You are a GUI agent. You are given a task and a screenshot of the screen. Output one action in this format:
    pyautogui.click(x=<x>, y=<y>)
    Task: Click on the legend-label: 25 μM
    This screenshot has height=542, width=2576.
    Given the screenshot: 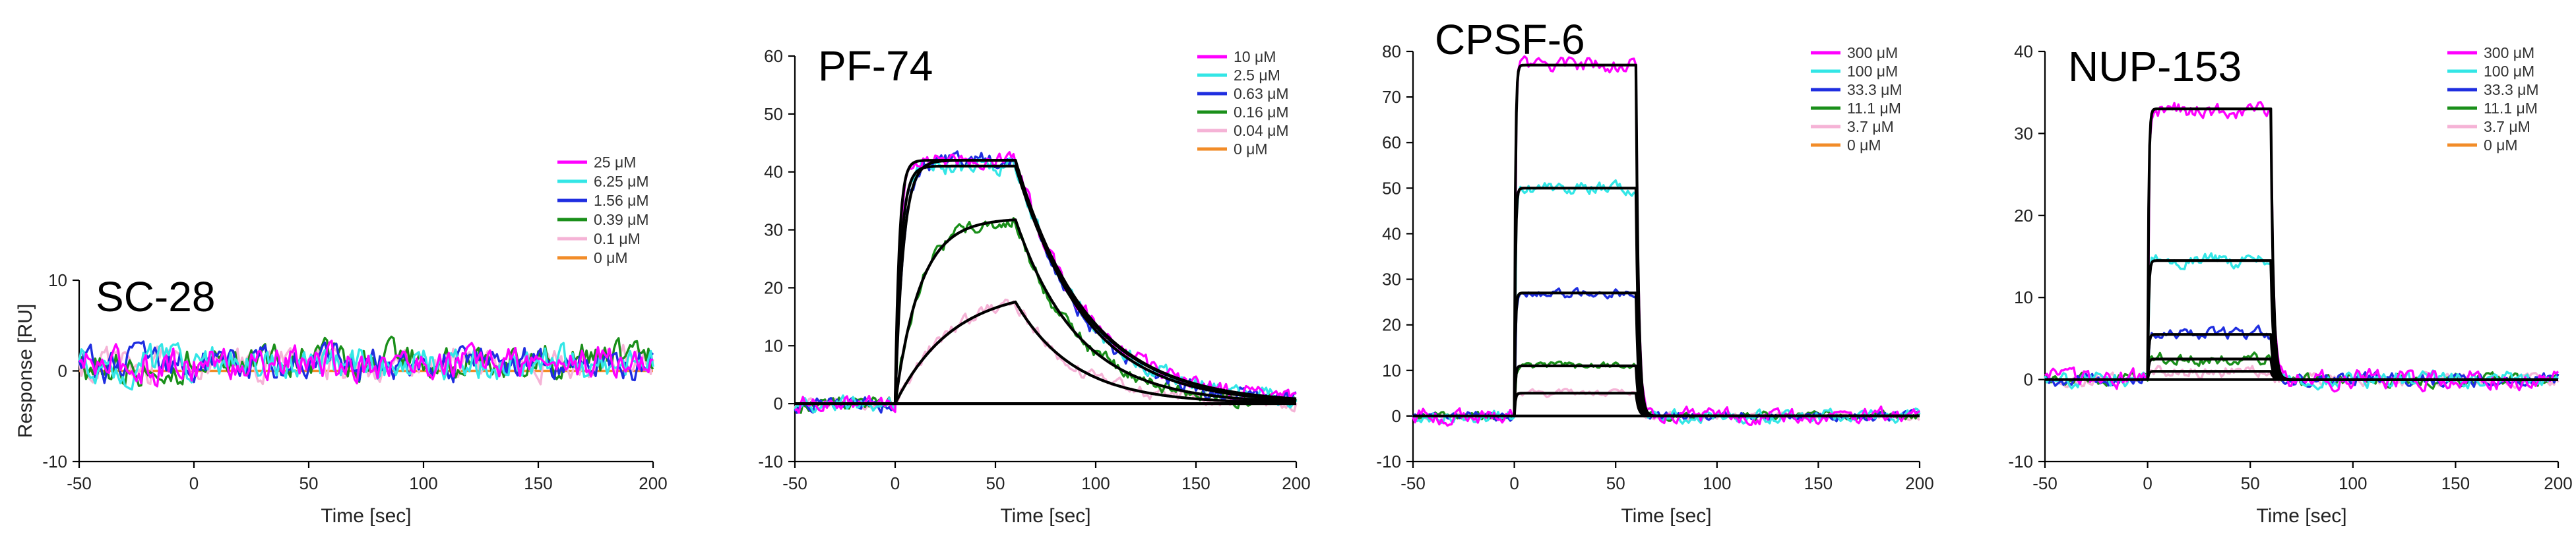 What is the action you would take?
    pyautogui.click(x=615, y=162)
    